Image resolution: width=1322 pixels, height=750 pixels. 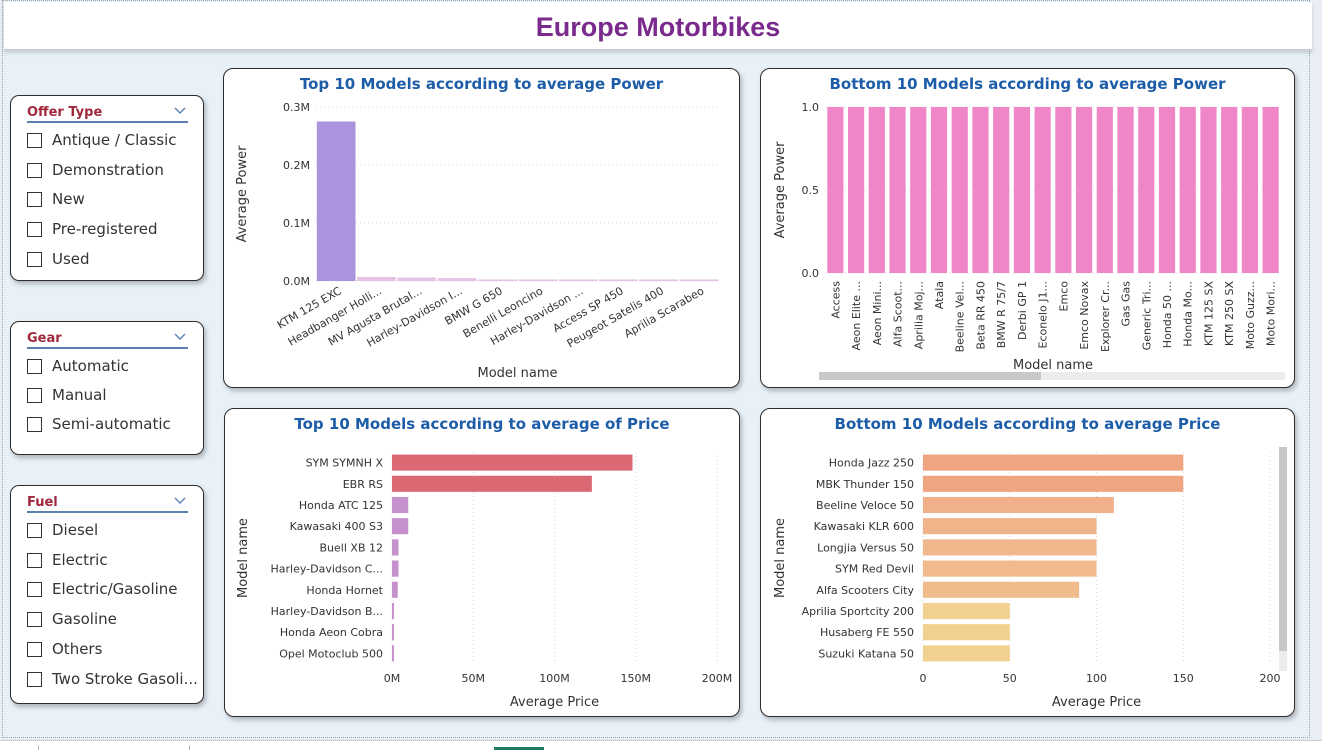 I want to click on slicer-option: Antique / Classic, so click(x=114, y=141).